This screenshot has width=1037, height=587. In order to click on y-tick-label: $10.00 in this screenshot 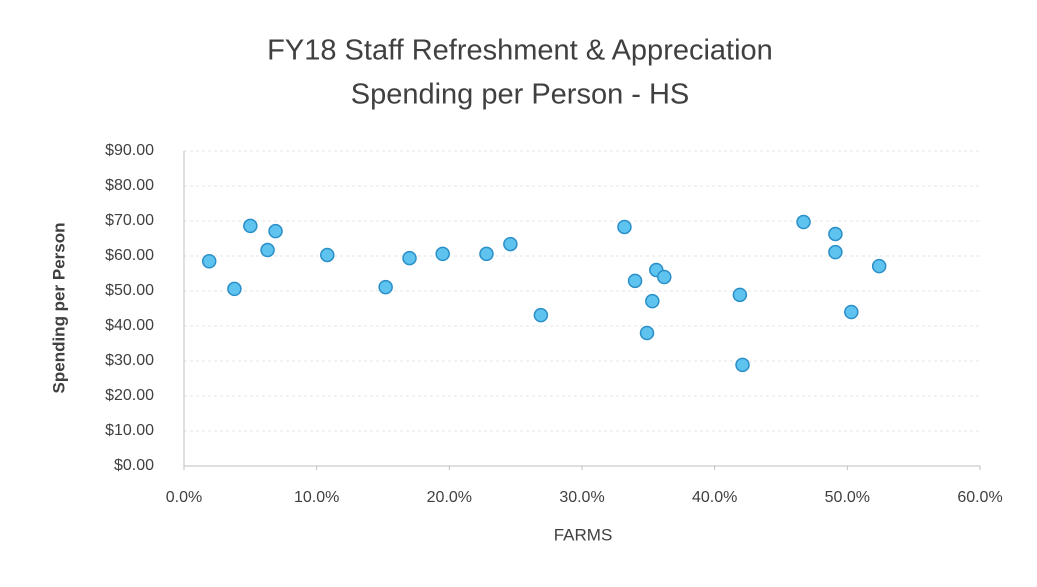, I will do `click(129, 430)`.